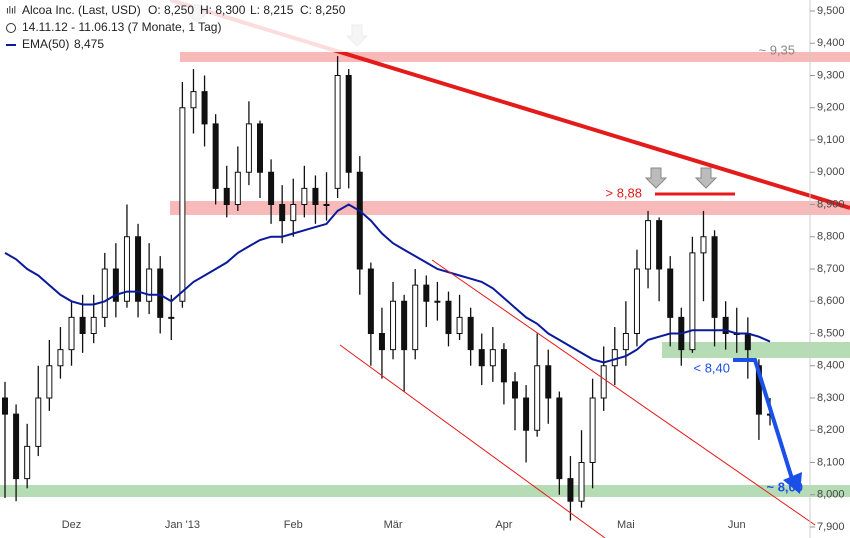 The image size is (850, 538). I want to click on x-tick-label: Feb, so click(293, 525).